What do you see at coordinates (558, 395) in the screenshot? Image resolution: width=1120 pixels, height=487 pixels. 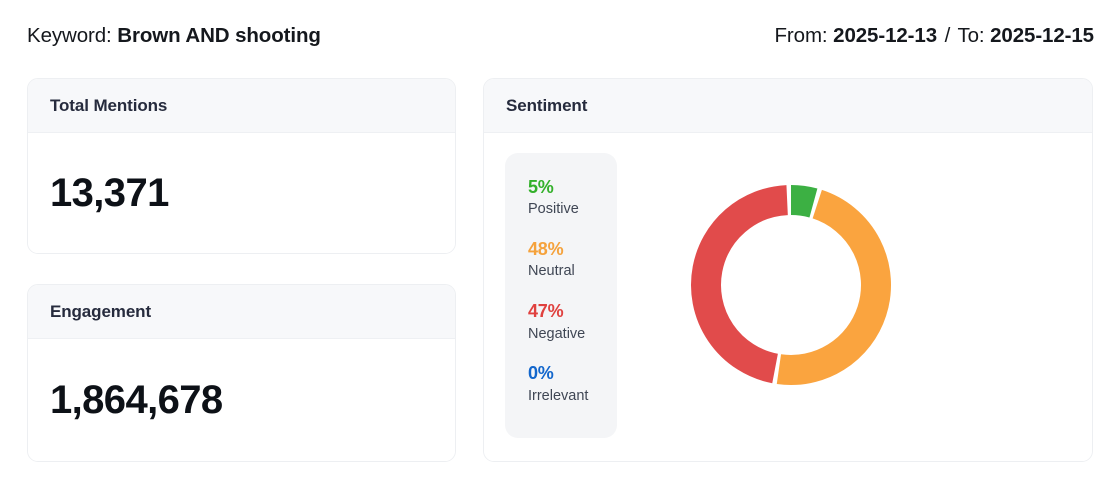 I see `legend-label-irrelevant: Irrelevant` at bounding box center [558, 395].